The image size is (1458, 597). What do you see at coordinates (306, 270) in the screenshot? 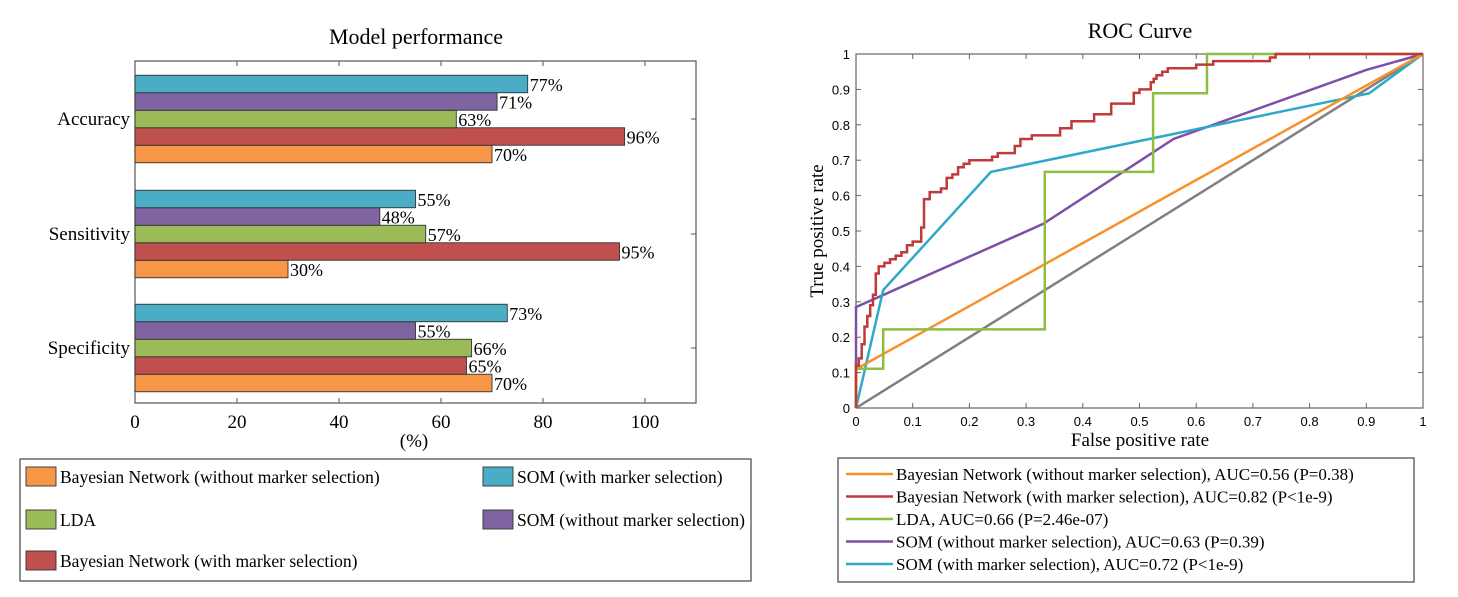
I see `bar-value-label: 30%` at bounding box center [306, 270].